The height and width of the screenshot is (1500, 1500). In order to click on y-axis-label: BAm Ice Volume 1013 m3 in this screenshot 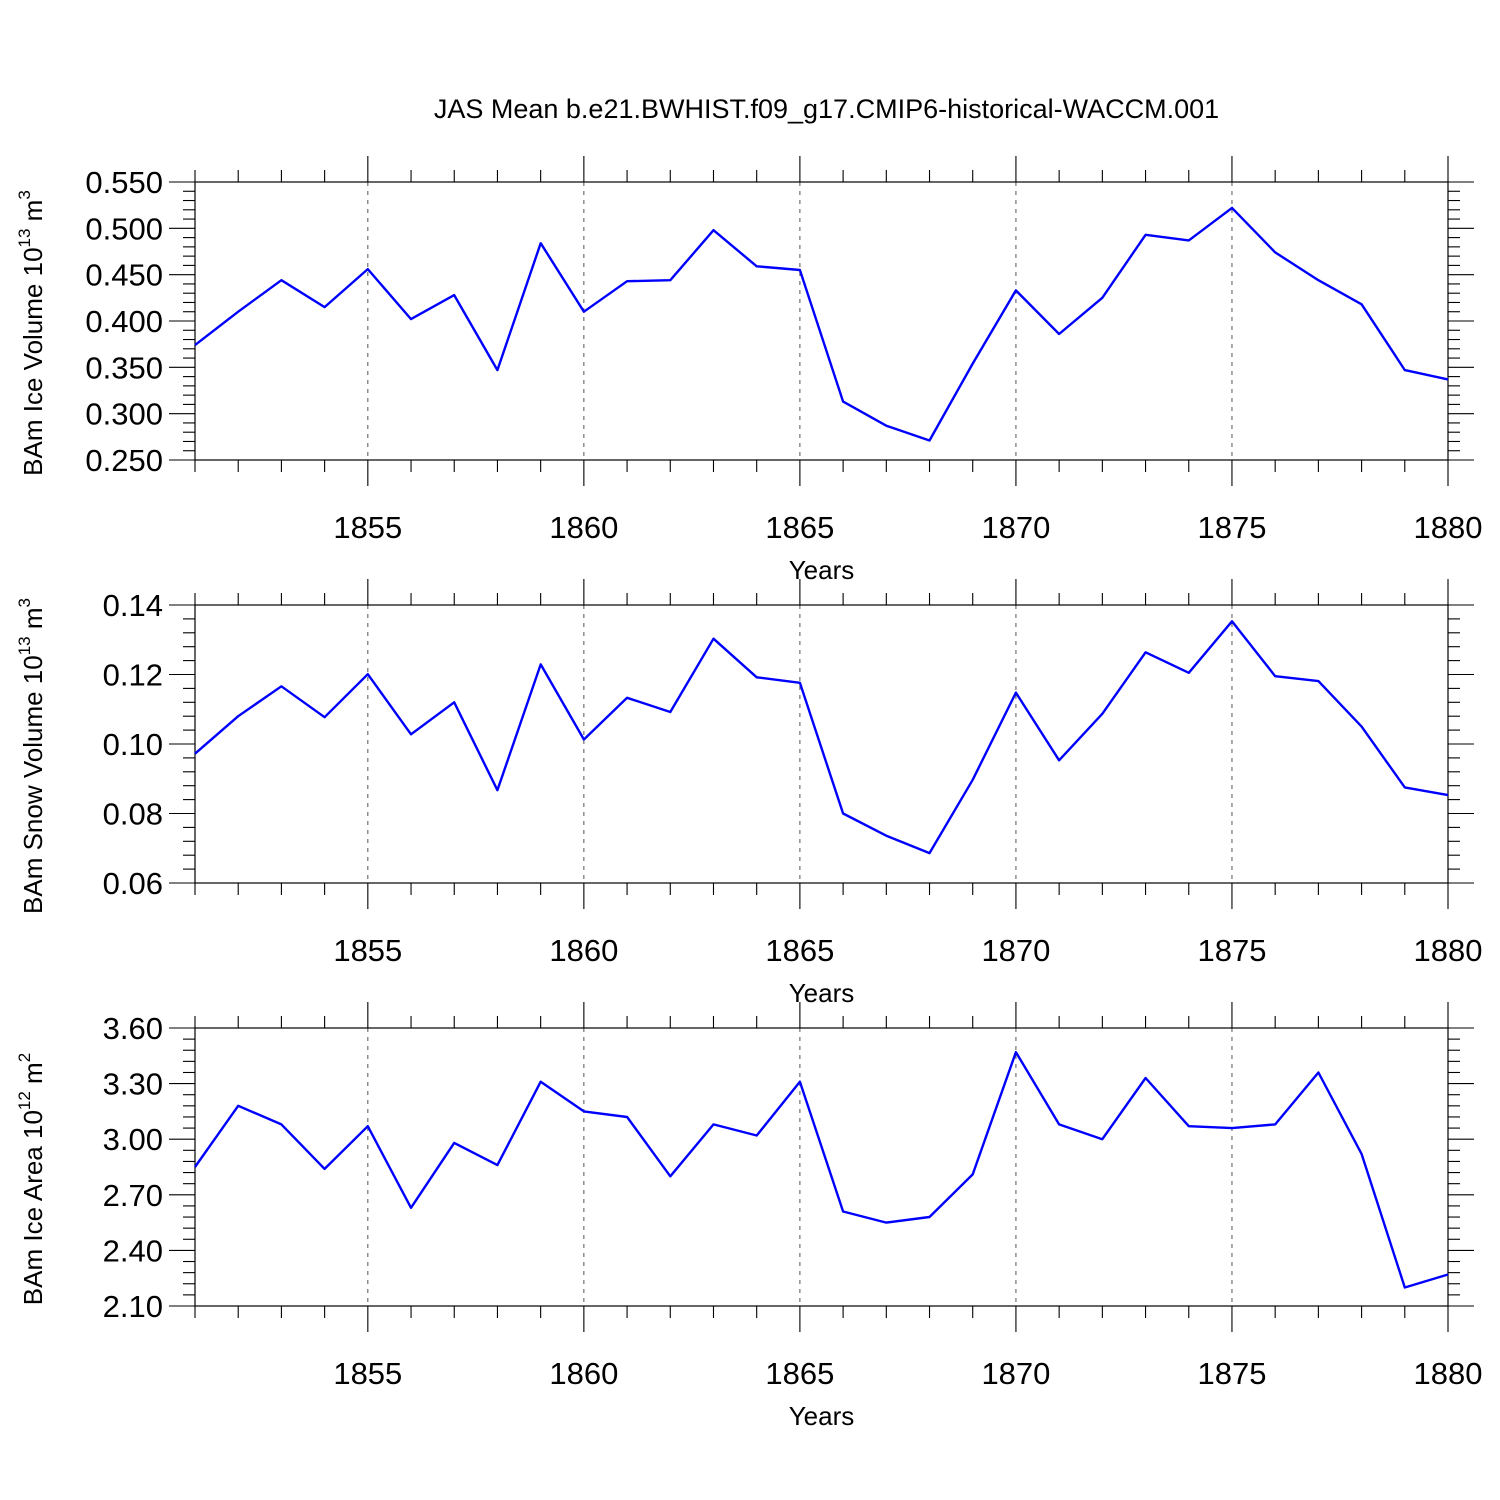, I will do `click(31, 333)`.